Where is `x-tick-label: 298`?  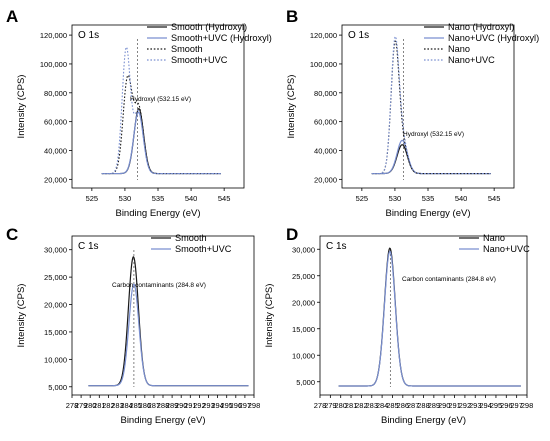
x-tick-label: 298 is located at coordinates (527, 405).